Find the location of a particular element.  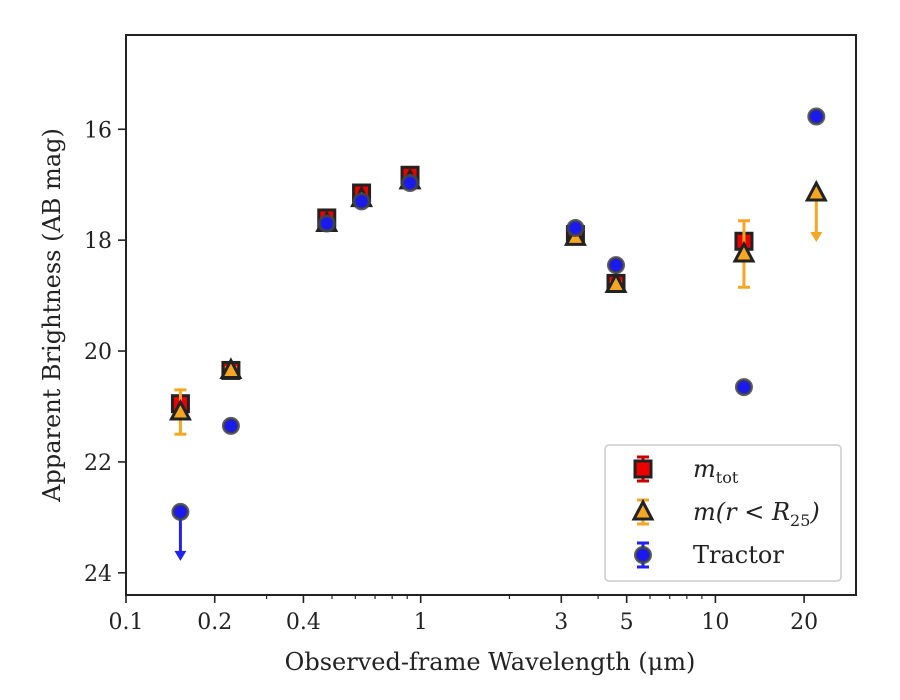

x-tick-label: 5 is located at coordinates (627, 622).